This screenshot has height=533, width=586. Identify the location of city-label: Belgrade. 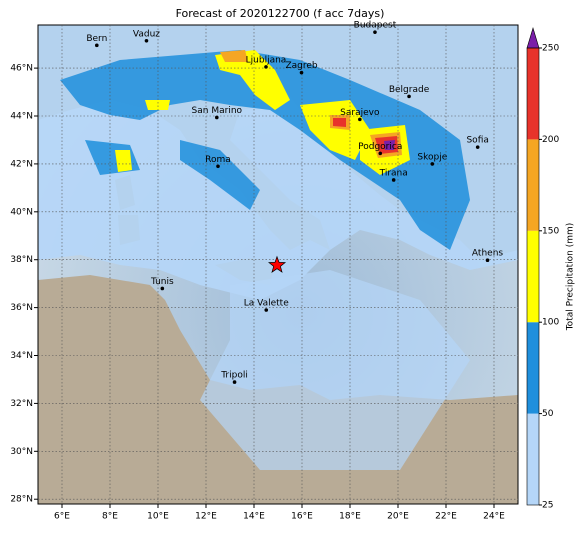
(409, 90).